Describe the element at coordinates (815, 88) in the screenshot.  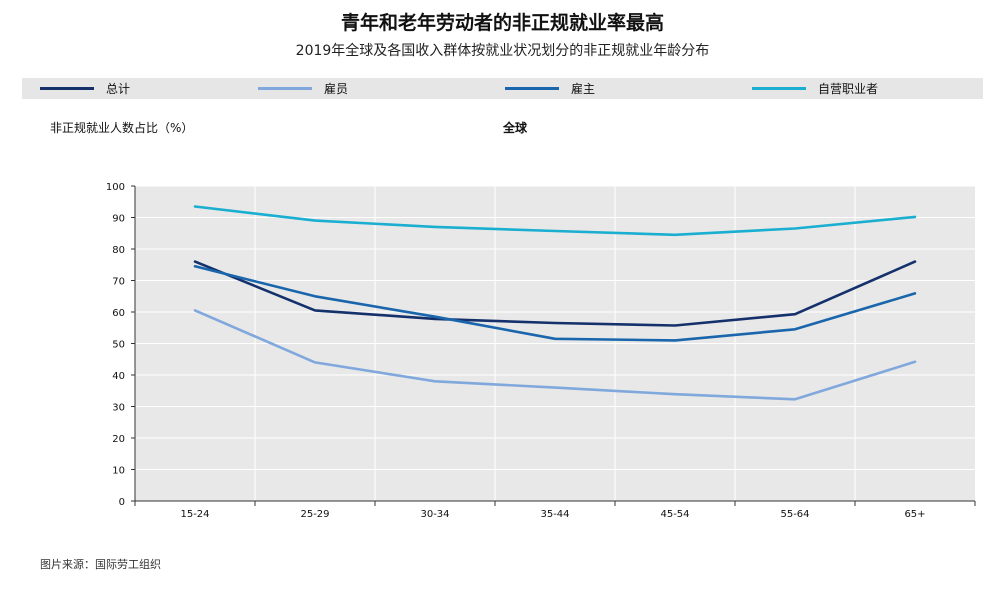
I see `legend-item-self-employed: 自营职业者` at that location.